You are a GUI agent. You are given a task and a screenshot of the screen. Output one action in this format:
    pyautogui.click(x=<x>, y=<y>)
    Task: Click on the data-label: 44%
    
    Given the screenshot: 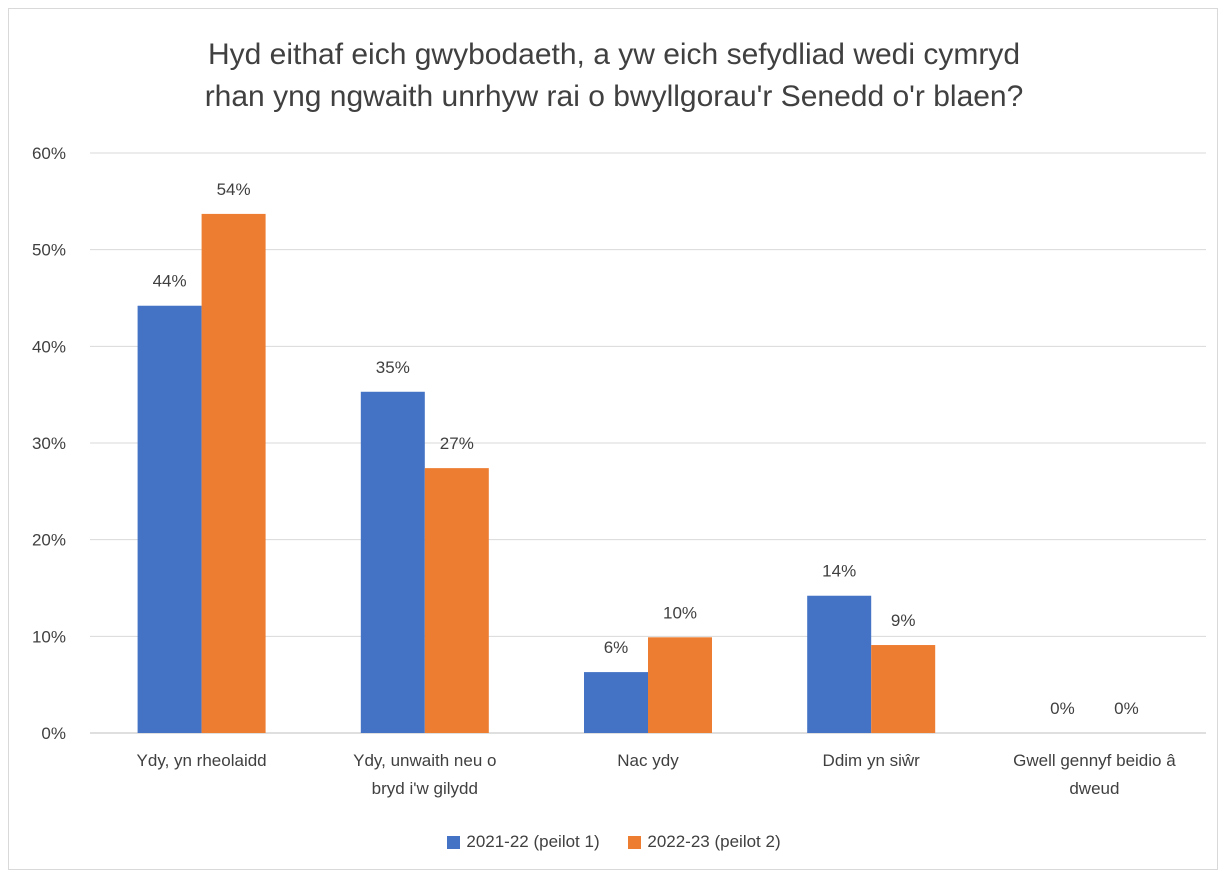 What is the action you would take?
    pyautogui.click(x=170, y=281)
    